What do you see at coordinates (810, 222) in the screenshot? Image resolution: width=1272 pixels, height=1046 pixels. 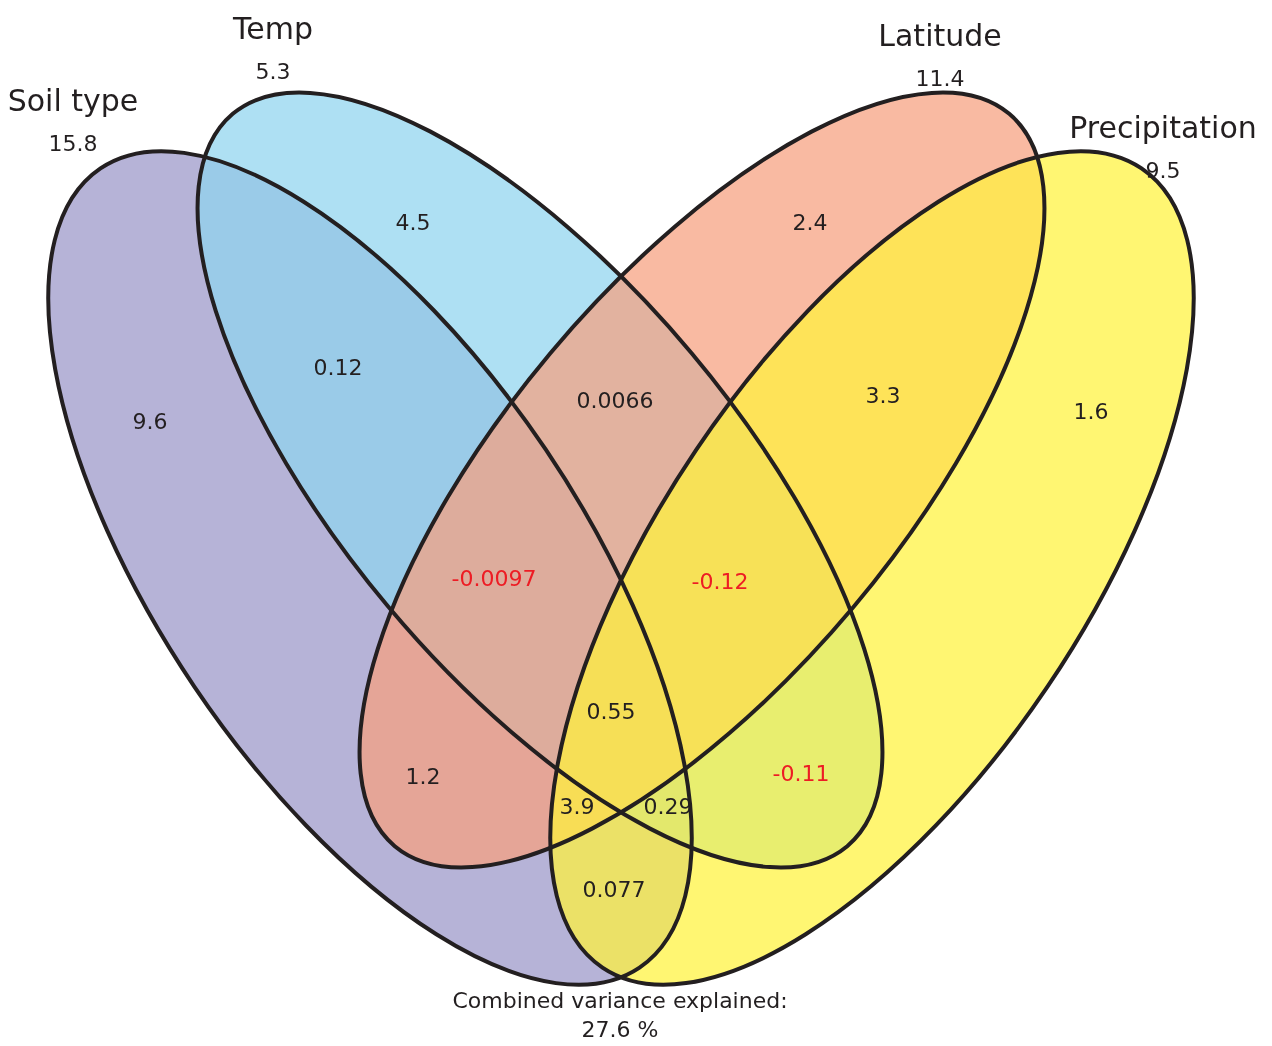 I see `text: 2.4` at bounding box center [810, 222].